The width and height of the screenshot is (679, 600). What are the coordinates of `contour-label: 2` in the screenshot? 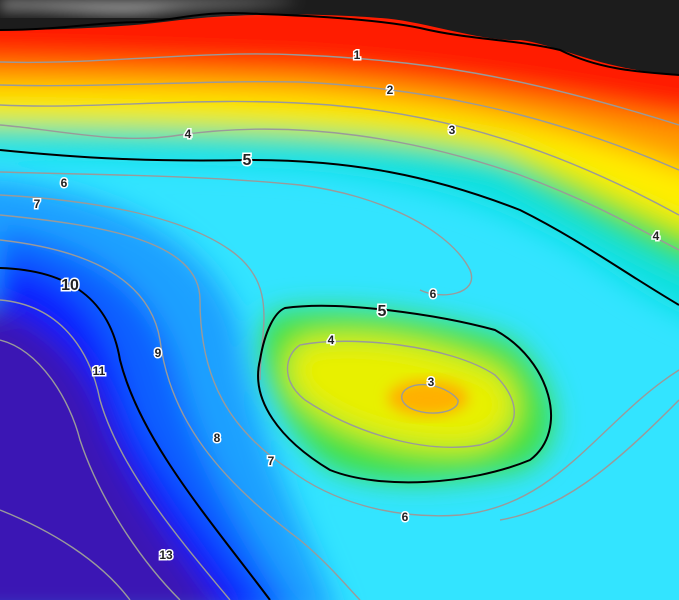 It's located at (390, 90).